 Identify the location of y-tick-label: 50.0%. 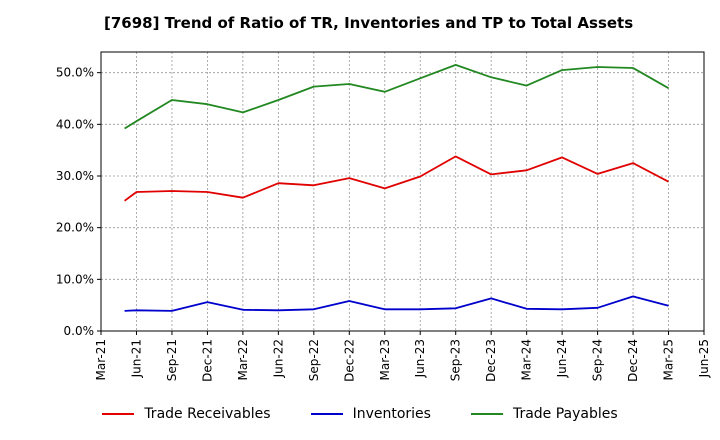
(75, 73).